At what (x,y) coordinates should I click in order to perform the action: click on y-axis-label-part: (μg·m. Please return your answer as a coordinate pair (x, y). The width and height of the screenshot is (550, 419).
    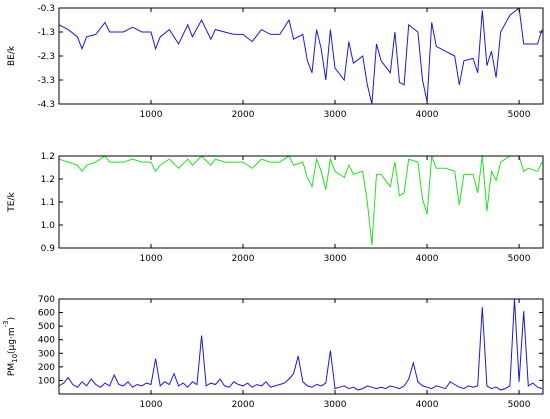
    Looking at the image, I should click on (12, 340).